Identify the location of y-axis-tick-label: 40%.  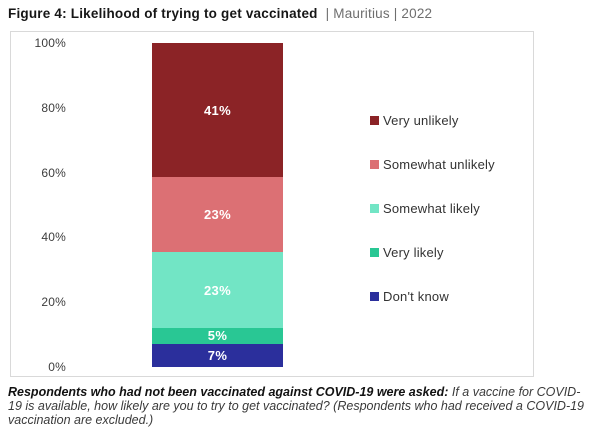
(53, 237).